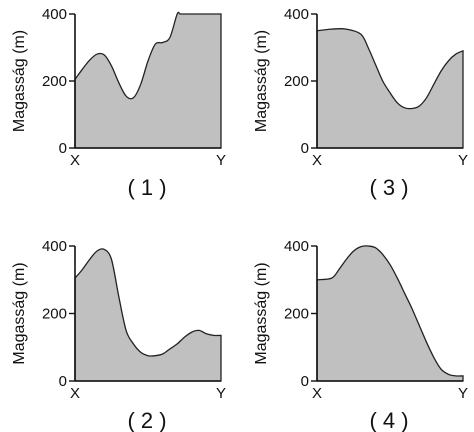  Describe the element at coordinates (19, 313) in the screenshot. I see `panel-2-y-axis-label: Magasság (m)` at that location.